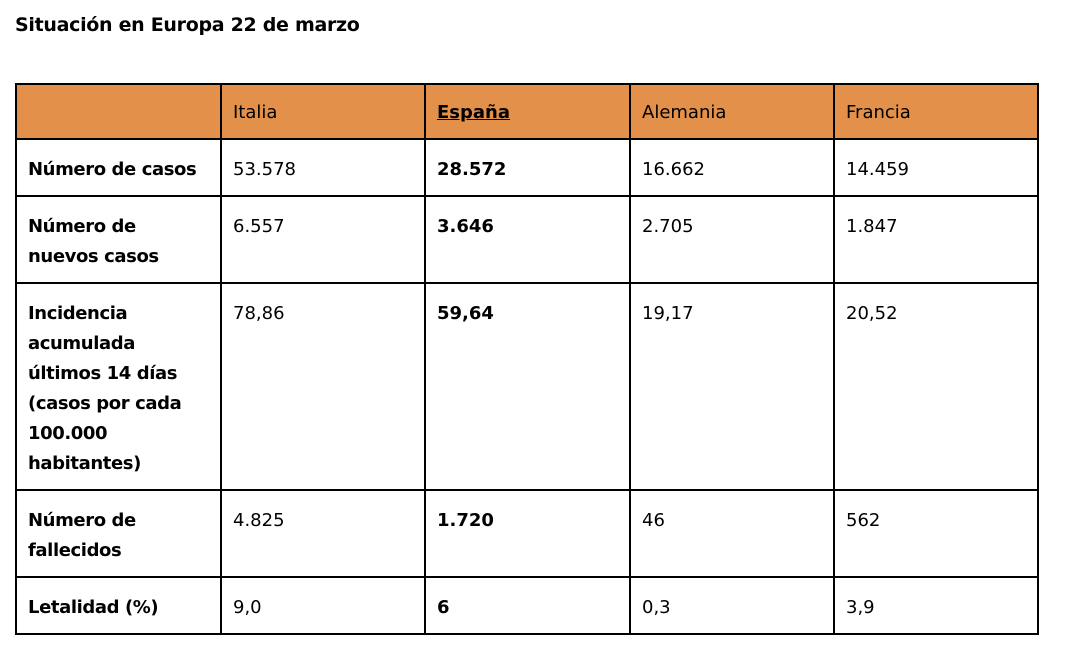  Describe the element at coordinates (323, 239) in the screenshot. I see `table-cell: 6.557` at that location.